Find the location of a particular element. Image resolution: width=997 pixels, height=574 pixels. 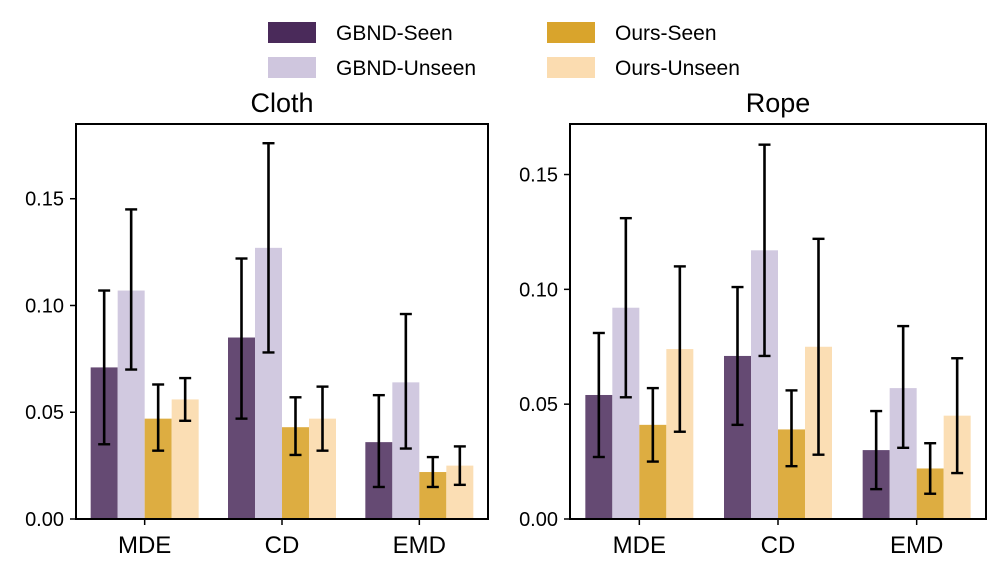

legend: GBND-Seen GBND-Unseen Ours-Seen Ours-Unseen is located at coordinates (504, 51).